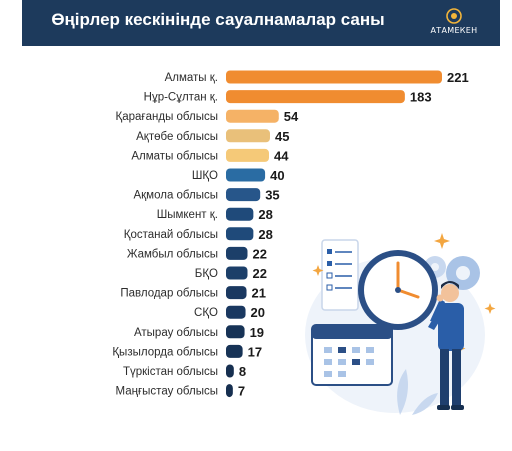  What do you see at coordinates (171, 235) in the screenshot?
I see `category-label: Қостанай облысы` at bounding box center [171, 235].